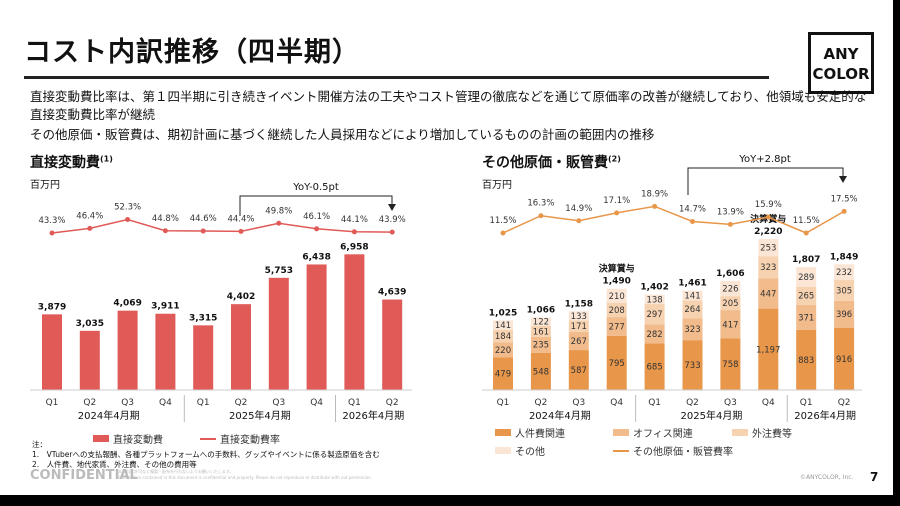  What do you see at coordinates (354, 220) in the screenshot?
I see `rate-label: 44.1%` at bounding box center [354, 220].